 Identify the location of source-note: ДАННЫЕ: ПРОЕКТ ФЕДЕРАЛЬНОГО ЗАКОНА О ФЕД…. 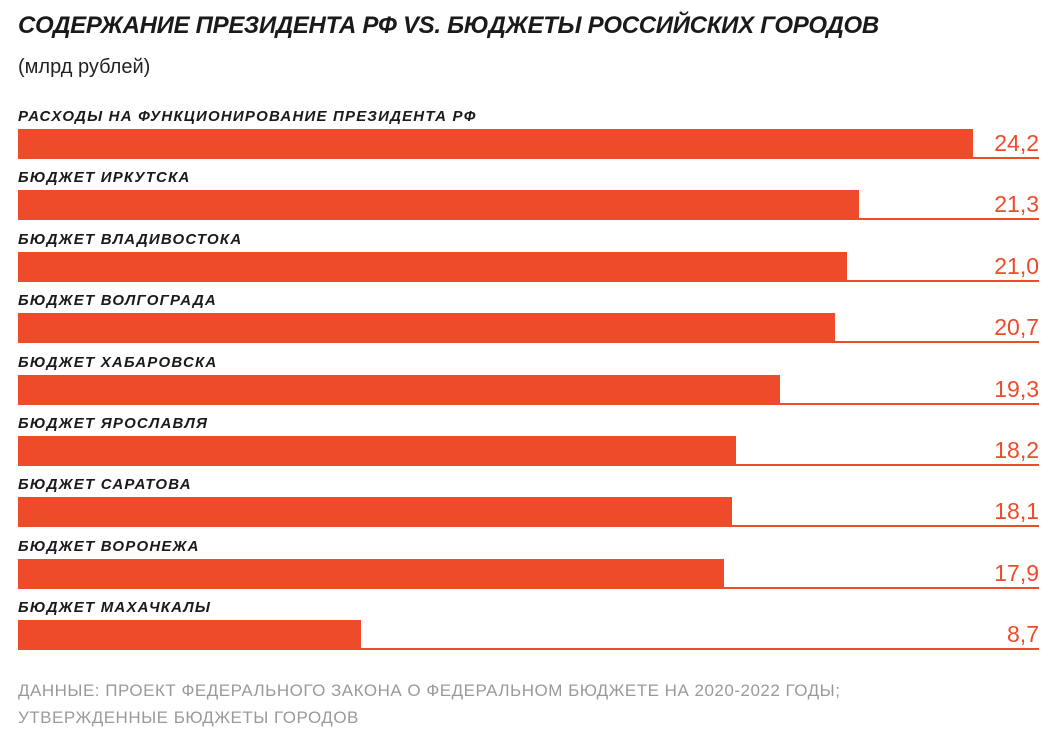
(429, 704).